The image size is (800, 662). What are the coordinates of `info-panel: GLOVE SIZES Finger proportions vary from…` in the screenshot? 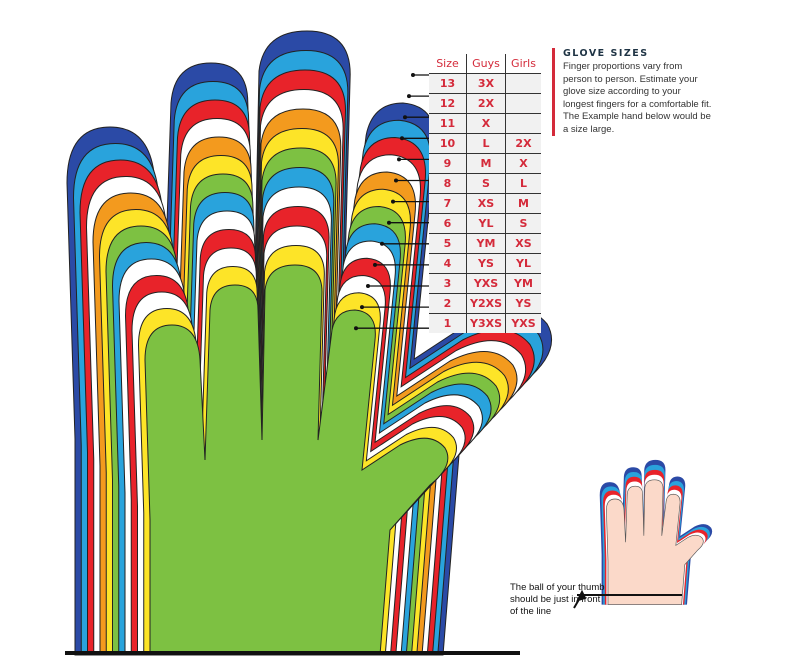 It's located at (632, 92).